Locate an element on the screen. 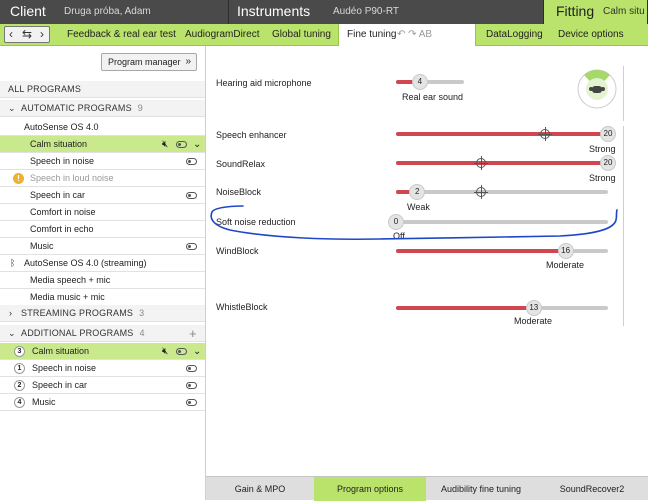 Image resolution: width=648 pixels, height=501 pixels. soft-noise-reduction-slider is located at coordinates (502, 222).